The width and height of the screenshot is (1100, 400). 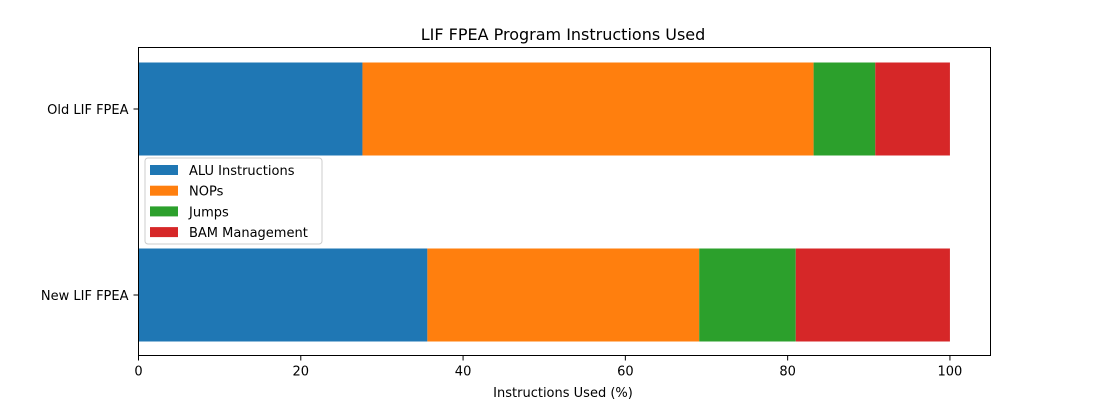 What do you see at coordinates (242, 171) in the screenshot?
I see `legend-label: ALU Instructions` at bounding box center [242, 171].